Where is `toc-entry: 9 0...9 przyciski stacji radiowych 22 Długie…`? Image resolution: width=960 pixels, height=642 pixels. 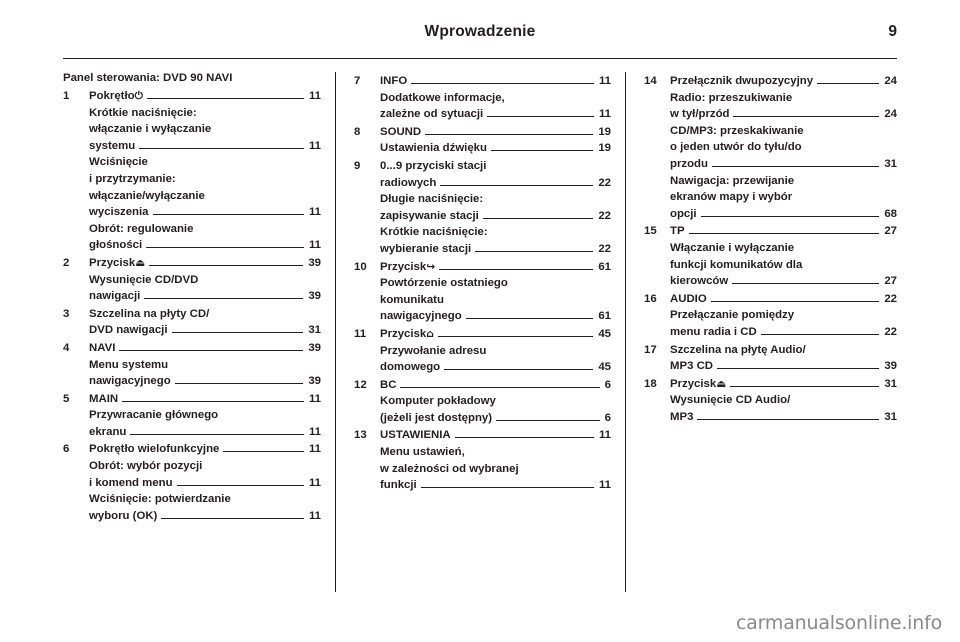 toc-entry: 9 0...9 przyciski stacji radiowych 22 Długie… is located at coordinates (482, 208).